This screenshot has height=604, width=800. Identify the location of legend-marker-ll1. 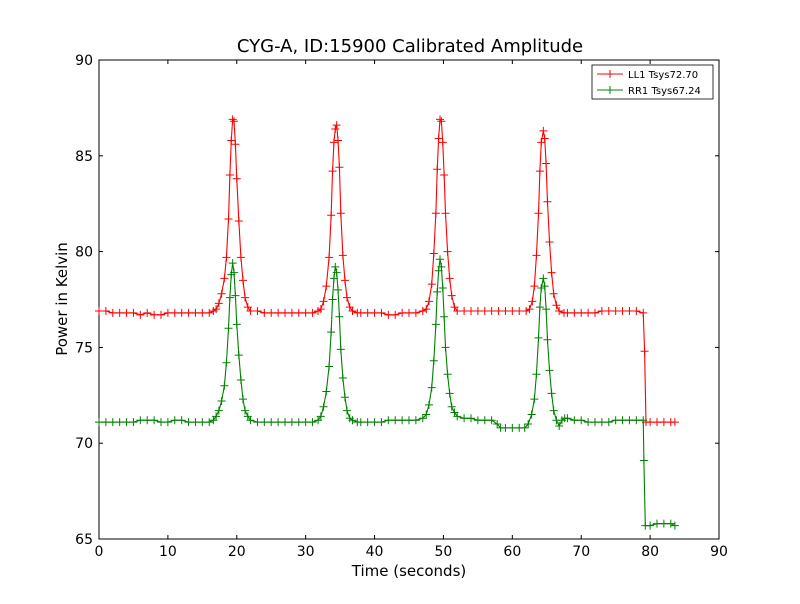
(610, 74).